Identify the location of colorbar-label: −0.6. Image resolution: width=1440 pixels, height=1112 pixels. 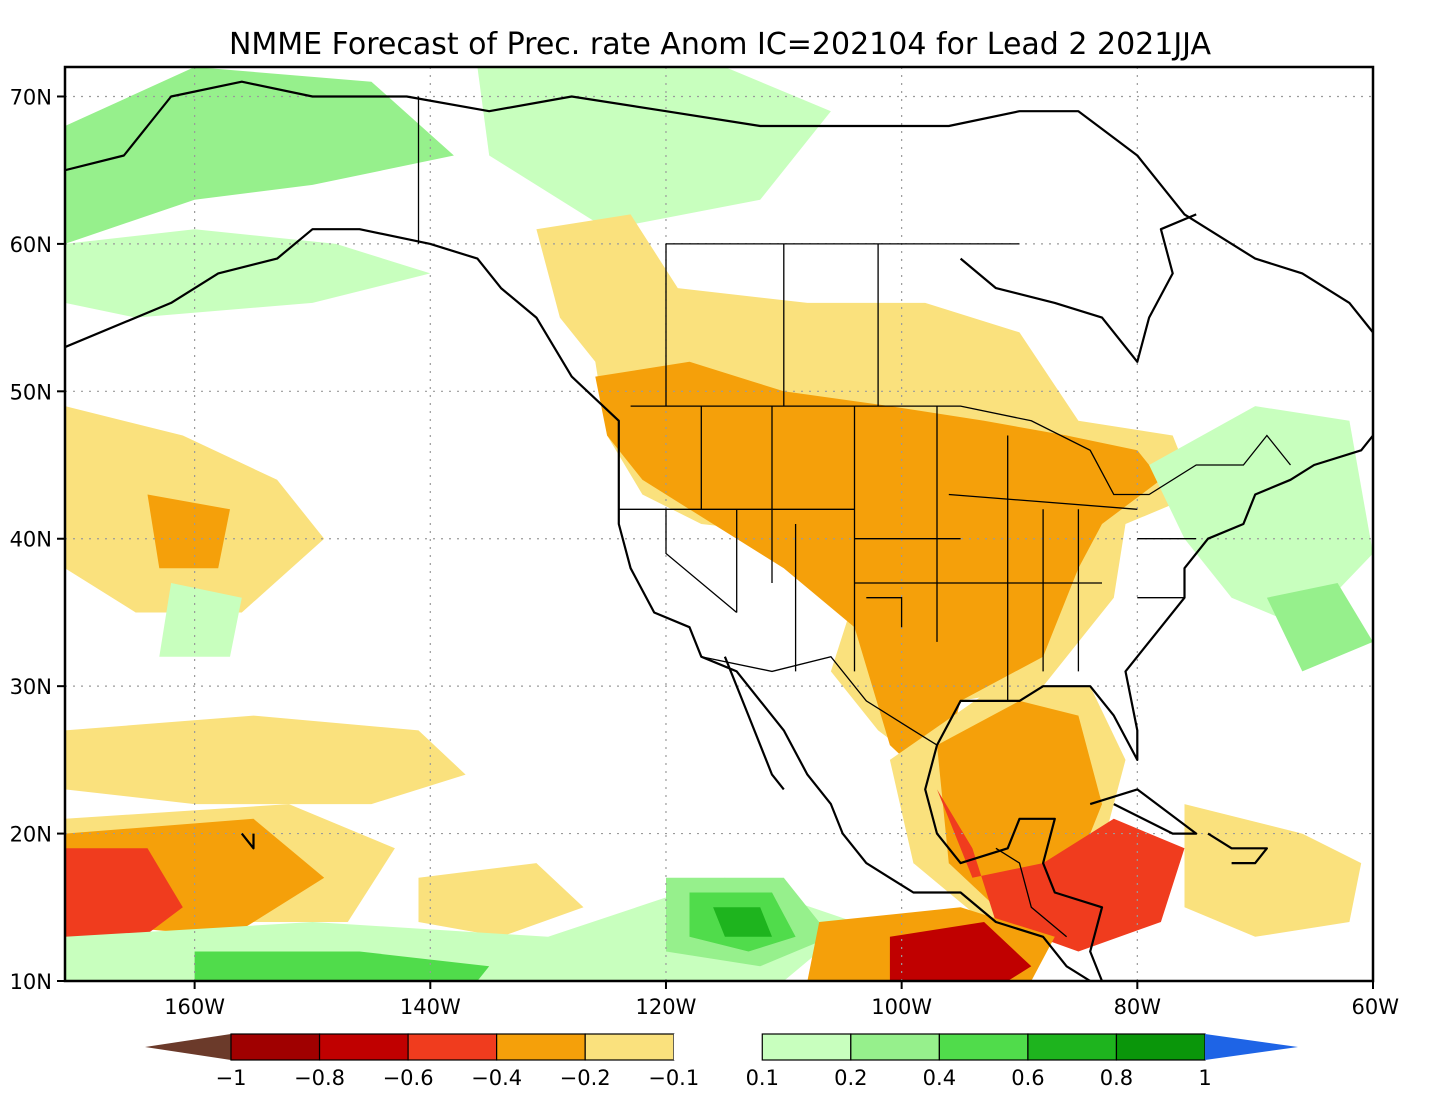
(408, 1078).